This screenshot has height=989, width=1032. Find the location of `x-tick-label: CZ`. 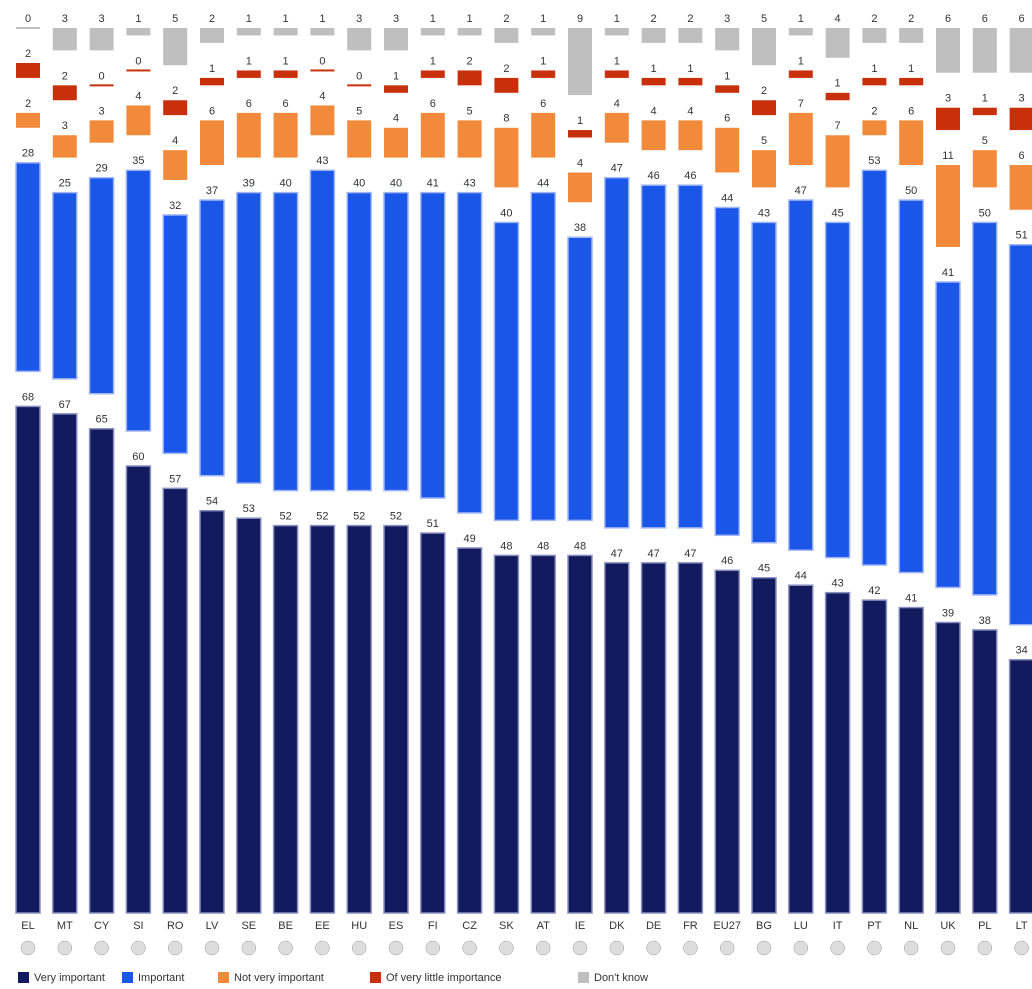

x-tick-label: CZ is located at coordinates (469, 926).